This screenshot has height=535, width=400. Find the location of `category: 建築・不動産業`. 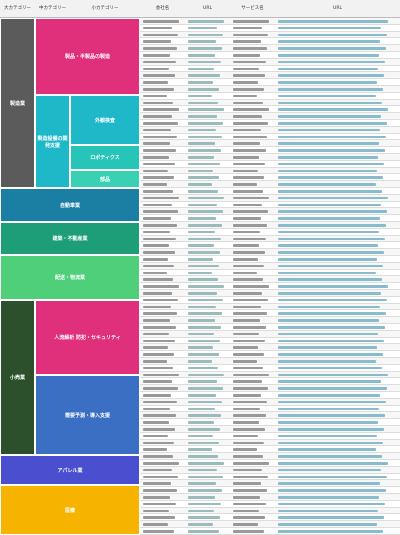

category: 建築・不動産業 is located at coordinates (70, 238).